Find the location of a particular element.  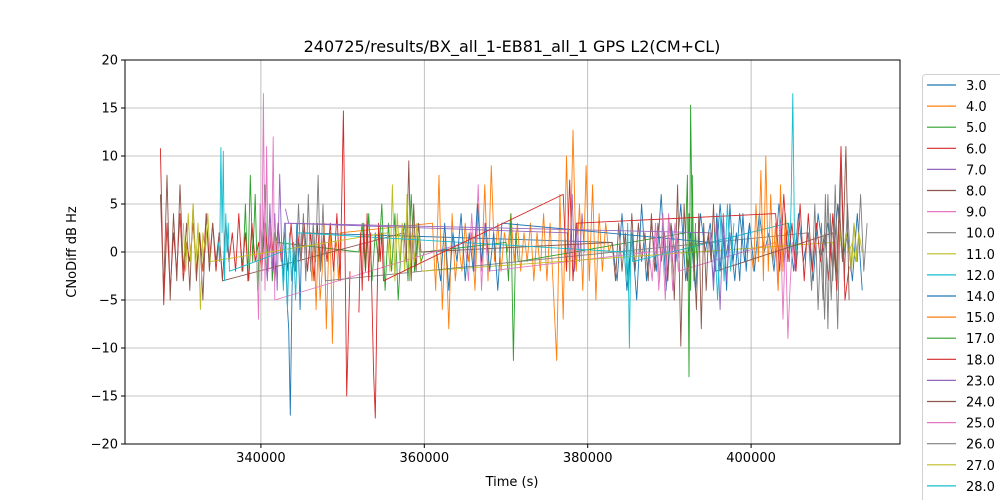

legend-label: 14.0 is located at coordinates (980, 297).